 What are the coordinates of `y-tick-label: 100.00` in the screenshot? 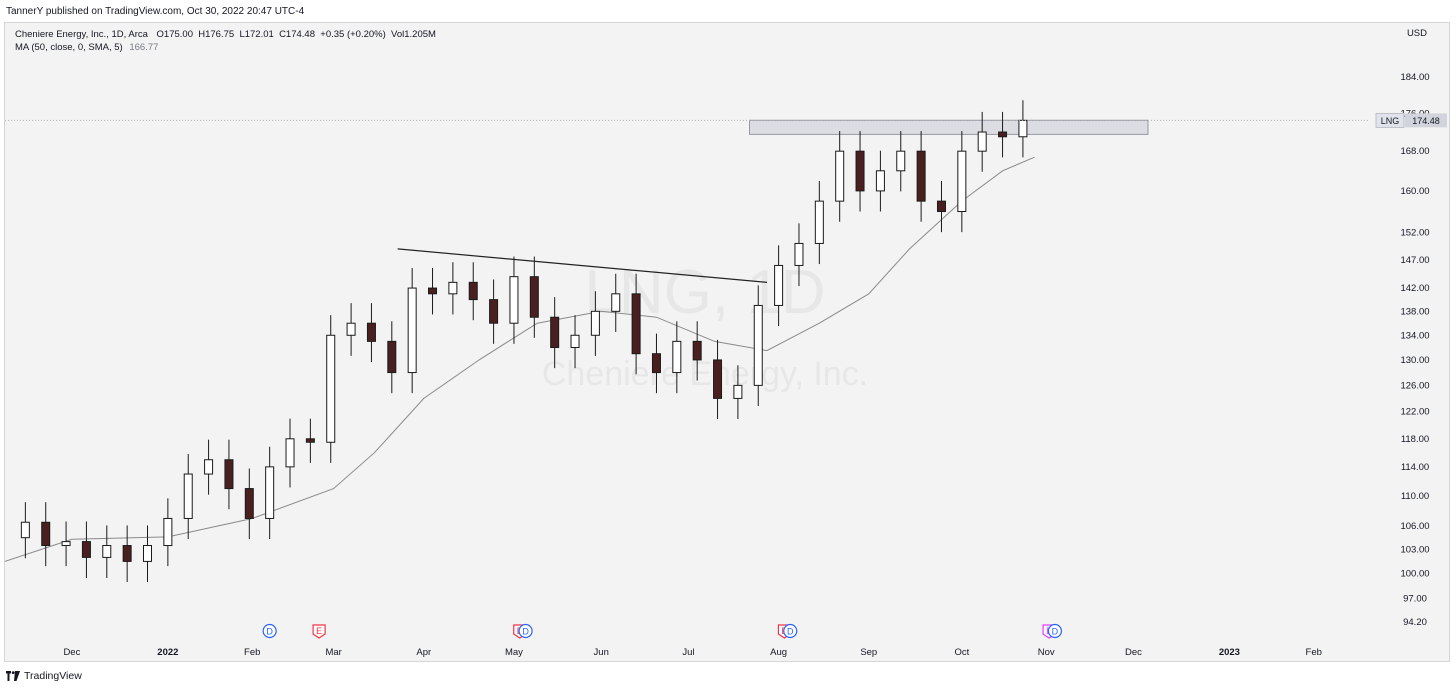 It's located at (1414, 574).